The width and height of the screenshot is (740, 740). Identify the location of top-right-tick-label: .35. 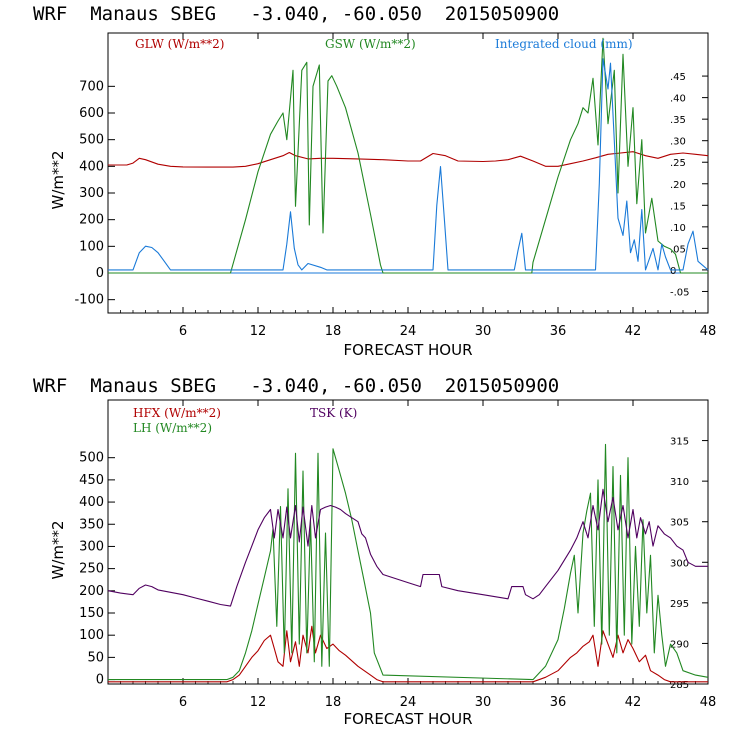
(678, 120).